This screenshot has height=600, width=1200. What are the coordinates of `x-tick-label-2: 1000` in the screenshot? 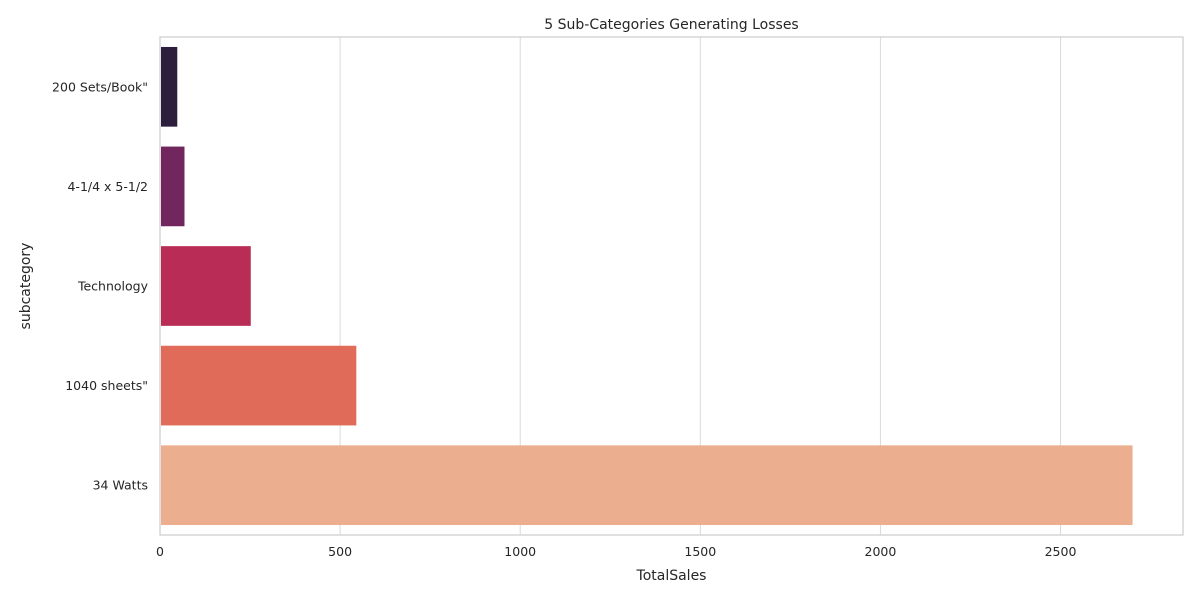 It's located at (520, 551).